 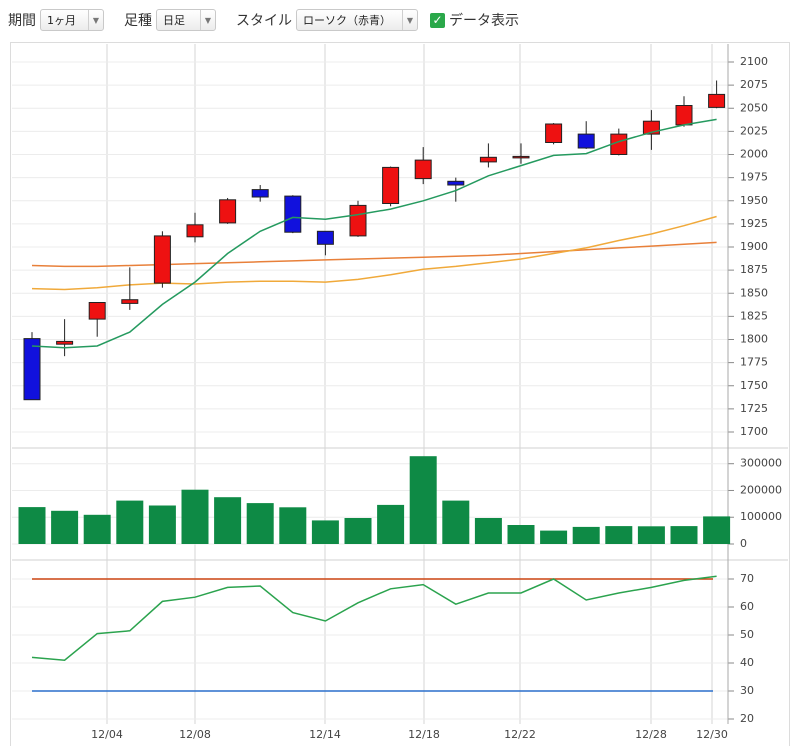 I want to click on rsi-tick-label: 70, so click(x=747, y=578).